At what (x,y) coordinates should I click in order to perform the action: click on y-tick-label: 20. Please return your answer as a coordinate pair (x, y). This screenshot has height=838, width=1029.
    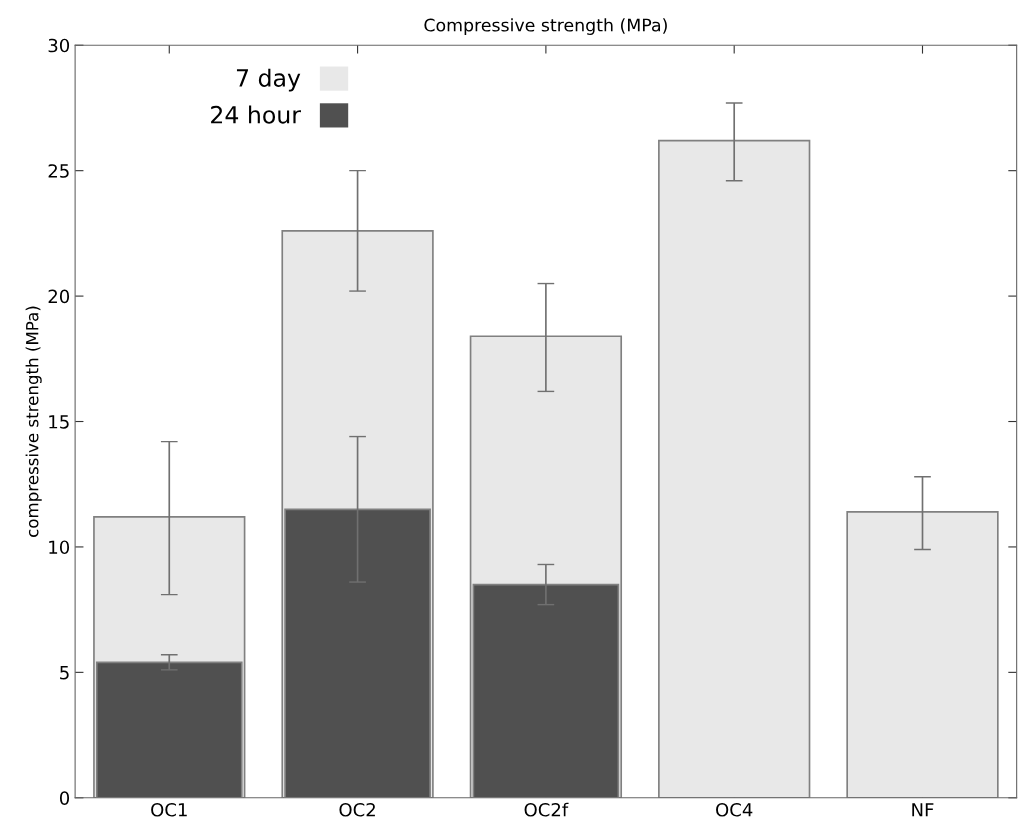
    Looking at the image, I should click on (59, 296).